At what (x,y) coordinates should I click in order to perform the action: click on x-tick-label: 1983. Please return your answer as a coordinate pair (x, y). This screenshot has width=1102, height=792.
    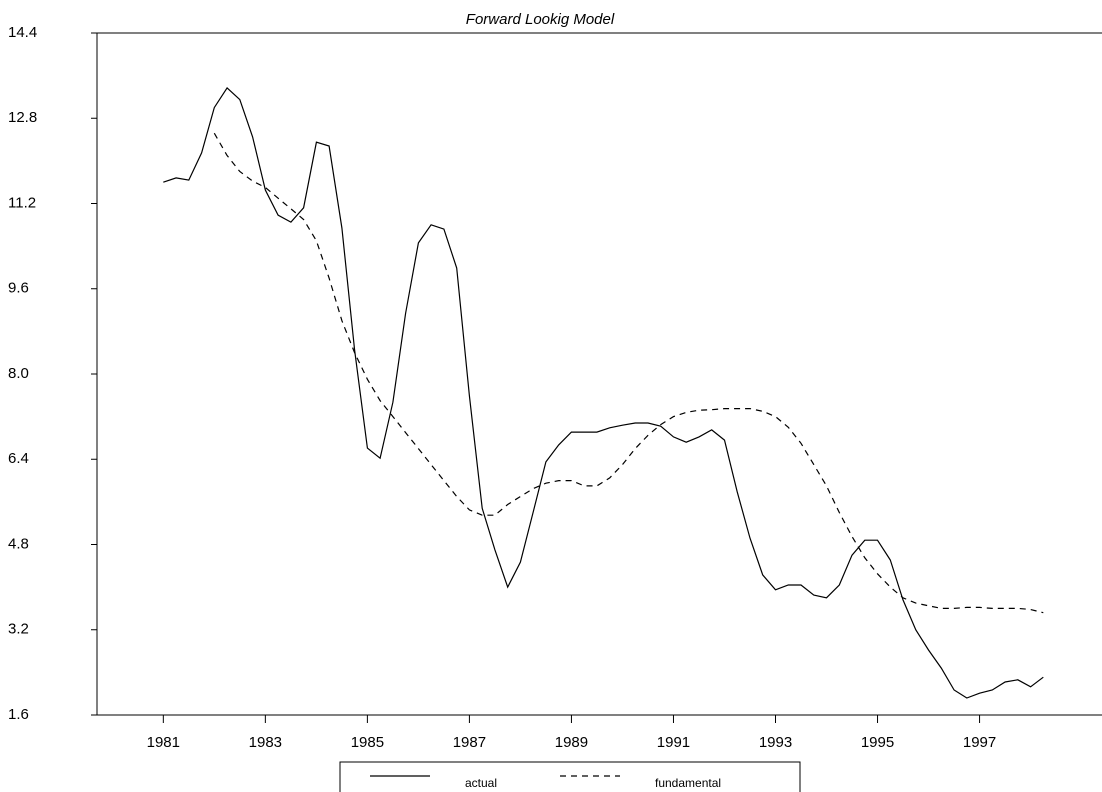
    Looking at the image, I should click on (265, 742).